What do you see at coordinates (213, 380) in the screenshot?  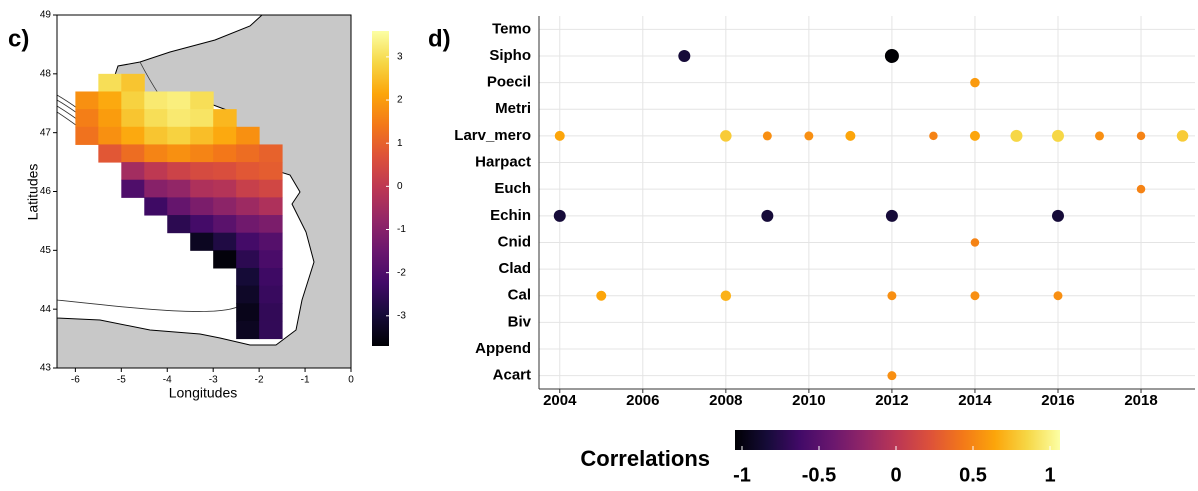 I see `x-tick-label: -3` at bounding box center [213, 380].